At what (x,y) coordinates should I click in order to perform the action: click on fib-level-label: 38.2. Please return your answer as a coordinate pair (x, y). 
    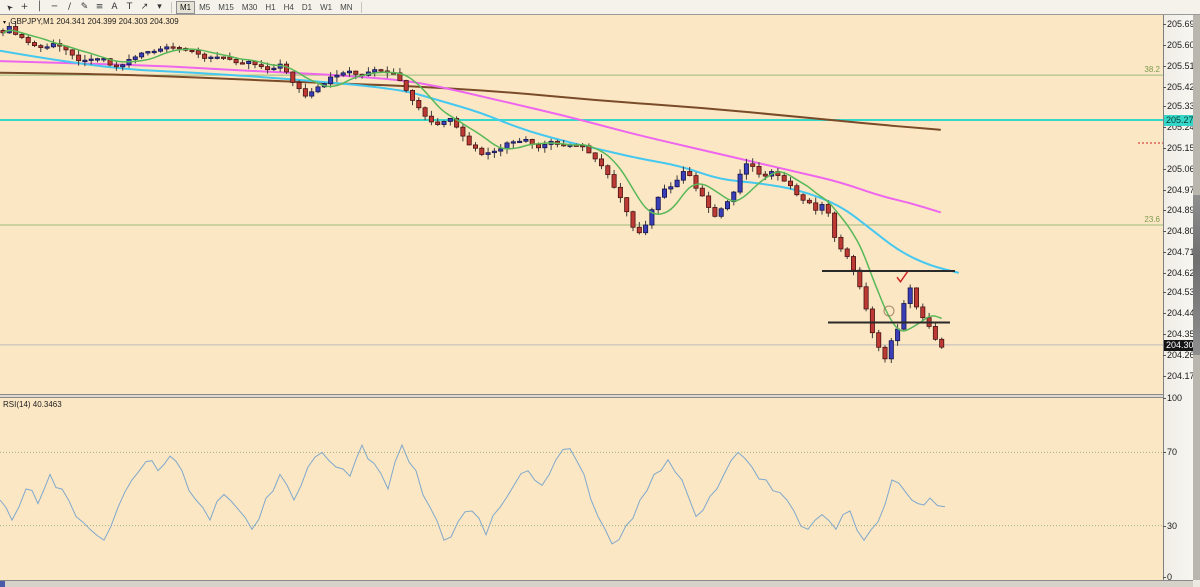
    Looking at the image, I should click on (1152, 70).